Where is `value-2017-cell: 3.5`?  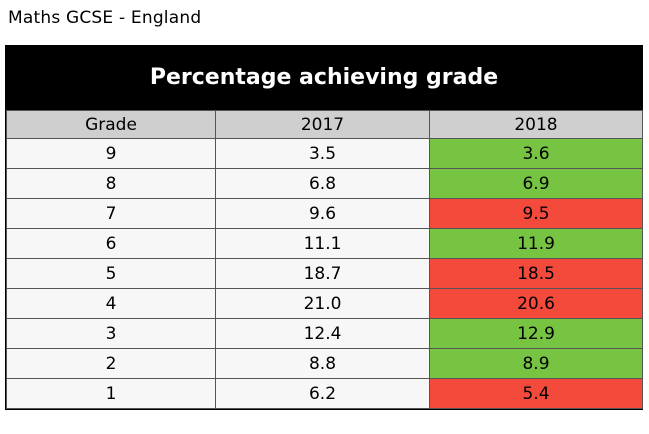
value-2017-cell: 3.5 is located at coordinates (322, 153).